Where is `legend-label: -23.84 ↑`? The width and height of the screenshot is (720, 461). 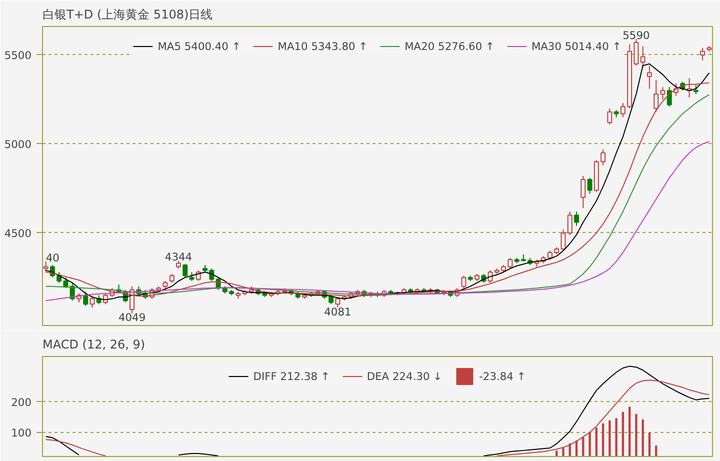 legend-label: -23.84 ↑ is located at coordinates (502, 376).